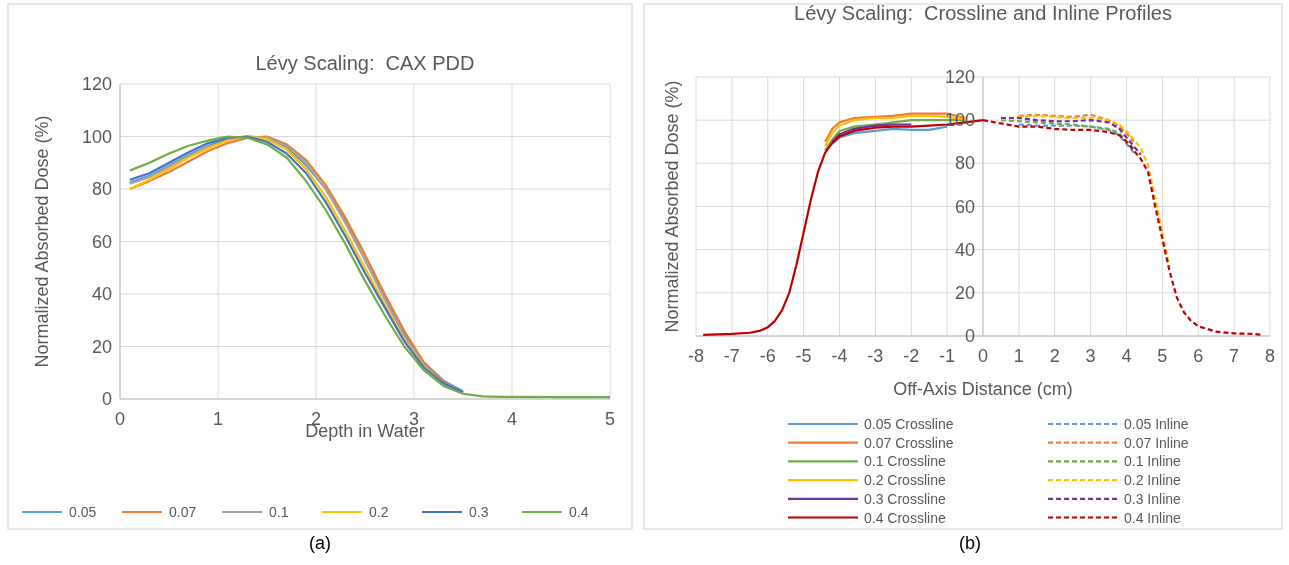 Image resolution: width=1289 pixels, height=565 pixels. What do you see at coordinates (983, 13) in the screenshot?
I see `chart-title: Lévy Scaling: Crossline and Inline Profiles` at bounding box center [983, 13].